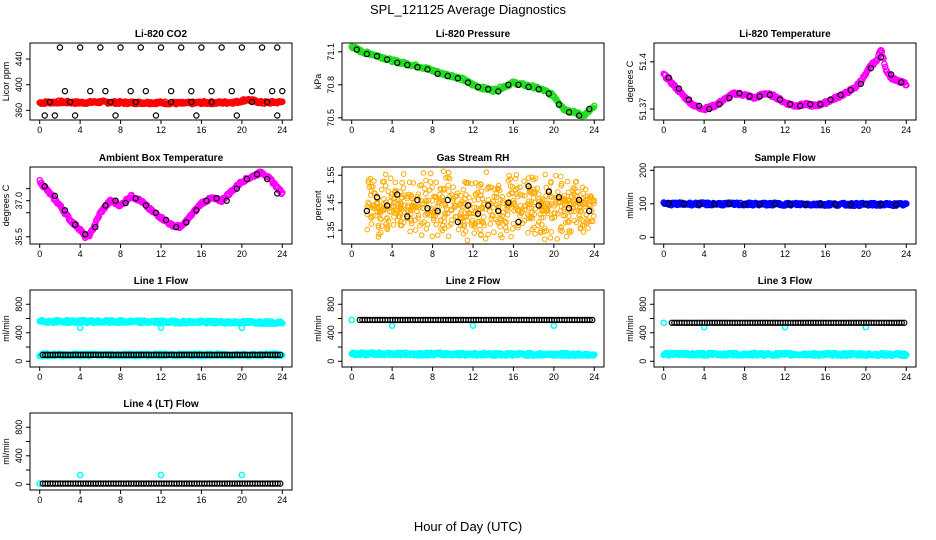 The width and height of the screenshot is (936, 540). I want to click on x-tick-label: 8, so click(120, 254).